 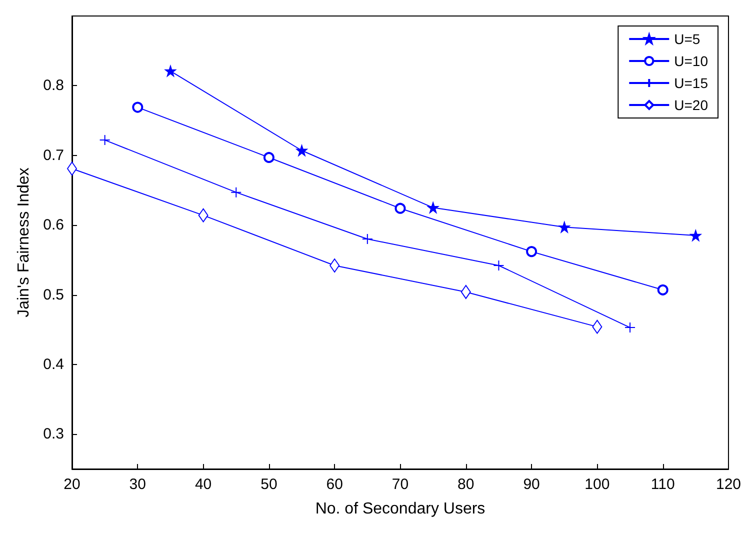 What do you see at coordinates (400, 484) in the screenshot?
I see `x-tick-label: 70` at bounding box center [400, 484].